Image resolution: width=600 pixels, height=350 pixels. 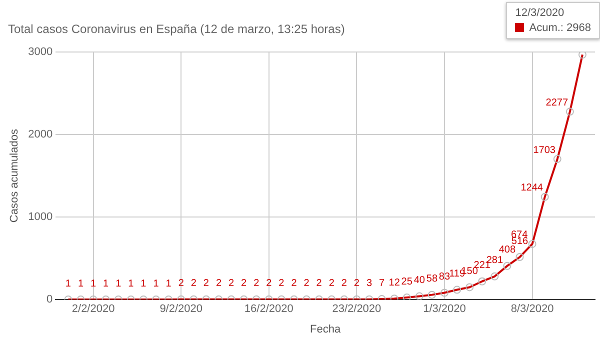 I want to click on y-axis-title: Casos acumulados, so click(x=14, y=175).